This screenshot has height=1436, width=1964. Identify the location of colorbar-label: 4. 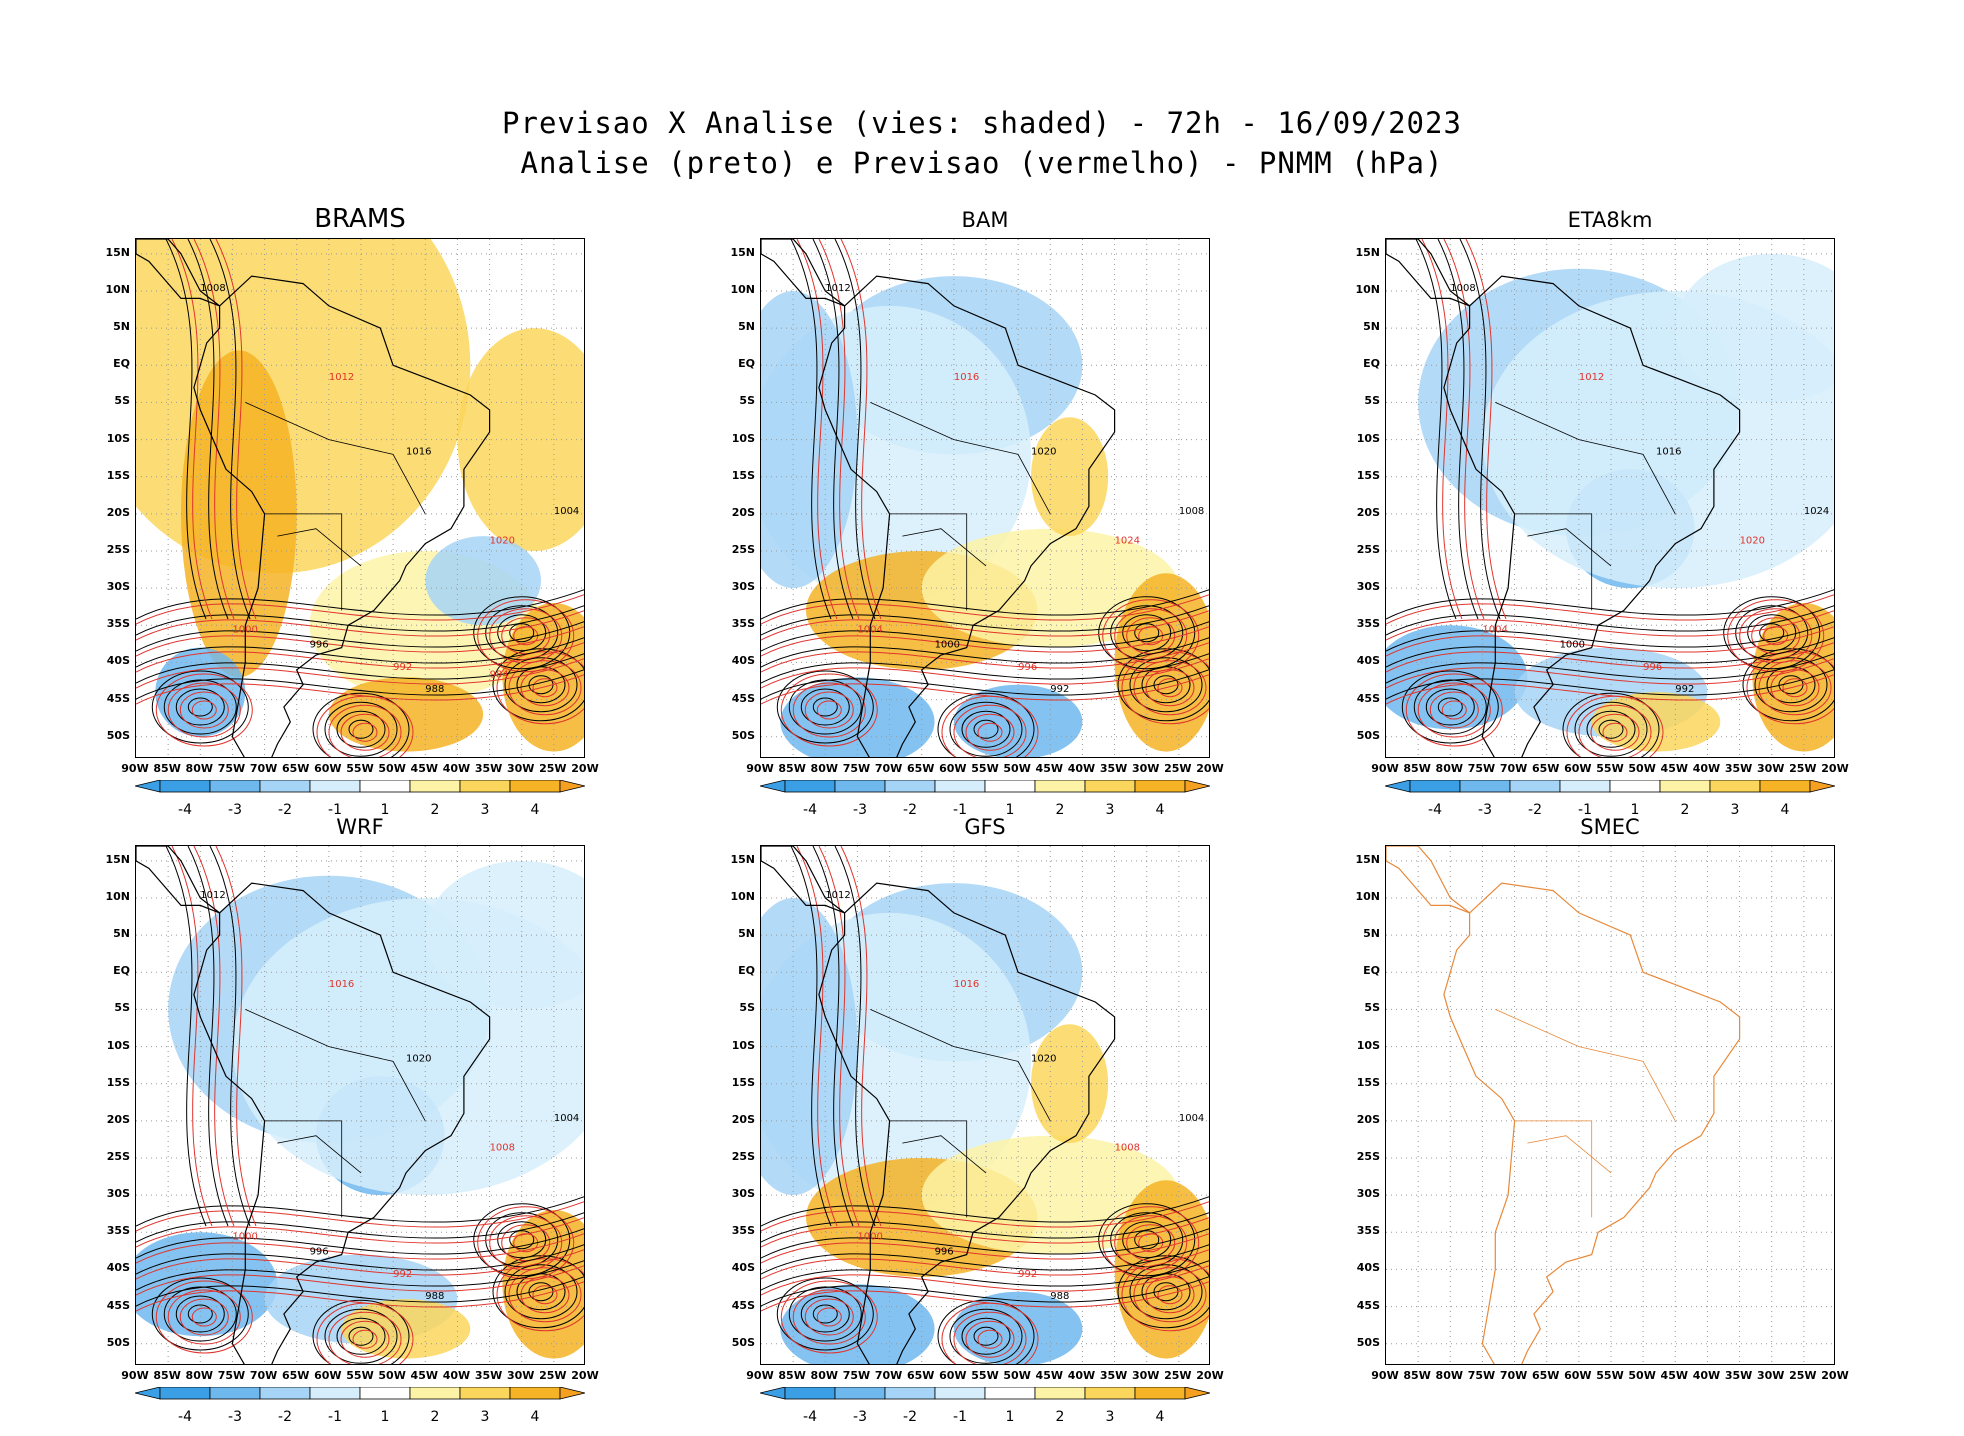
(1160, 810).